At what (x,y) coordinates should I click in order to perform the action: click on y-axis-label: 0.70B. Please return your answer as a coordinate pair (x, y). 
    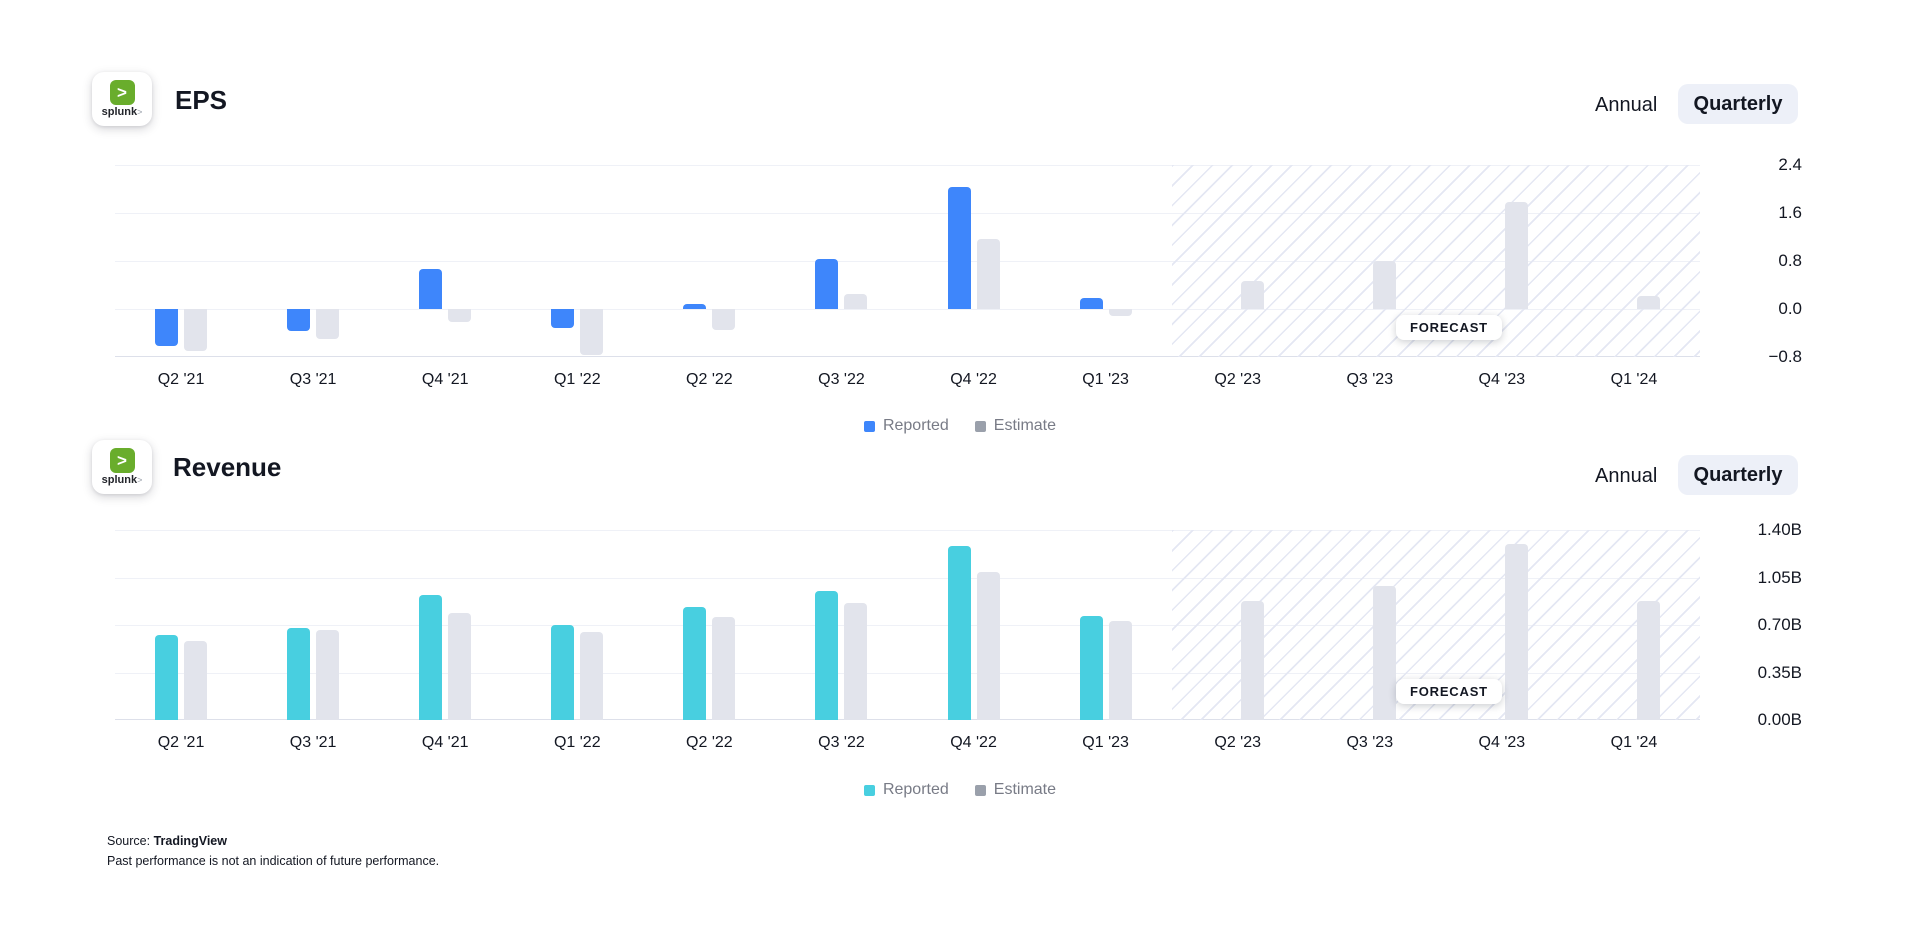
    Looking at the image, I should click on (1779, 624).